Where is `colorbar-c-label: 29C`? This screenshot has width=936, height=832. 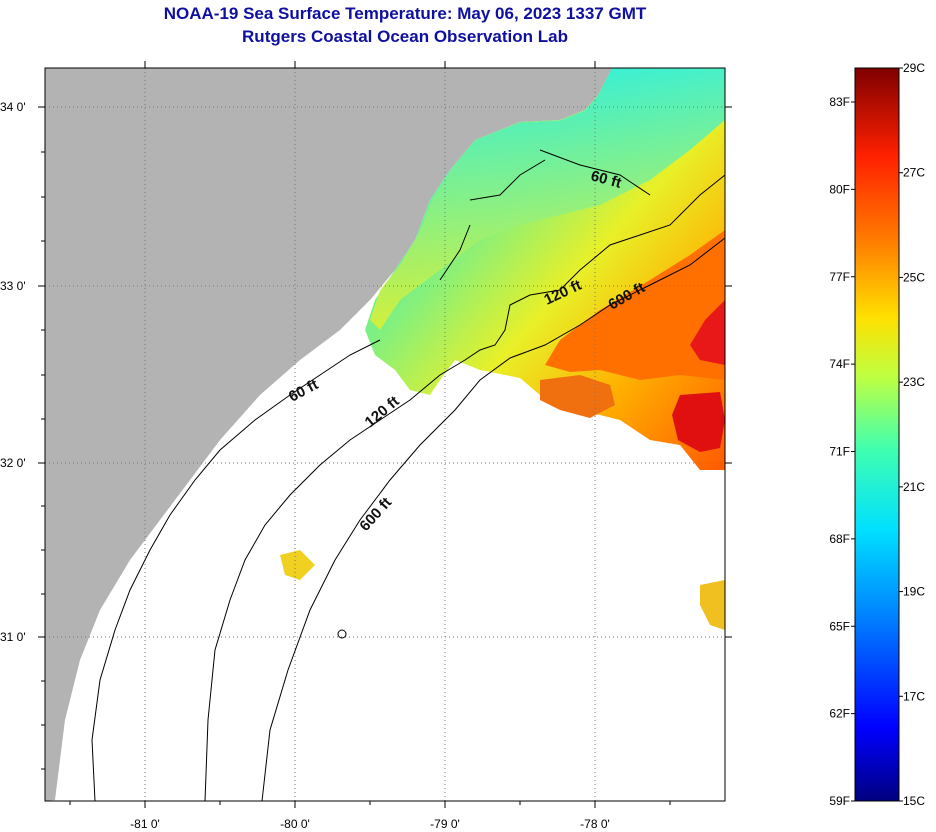
colorbar-c-label: 29C is located at coordinates (914, 68).